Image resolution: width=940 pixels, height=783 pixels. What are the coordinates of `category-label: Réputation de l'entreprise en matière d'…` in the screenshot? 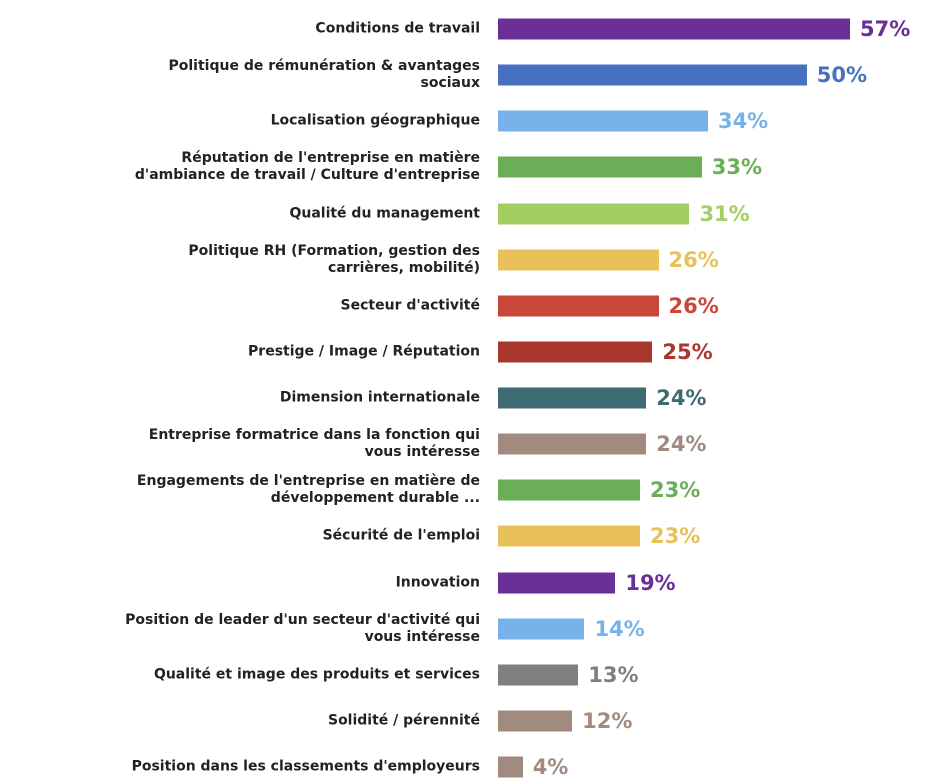 It's located at (307, 167).